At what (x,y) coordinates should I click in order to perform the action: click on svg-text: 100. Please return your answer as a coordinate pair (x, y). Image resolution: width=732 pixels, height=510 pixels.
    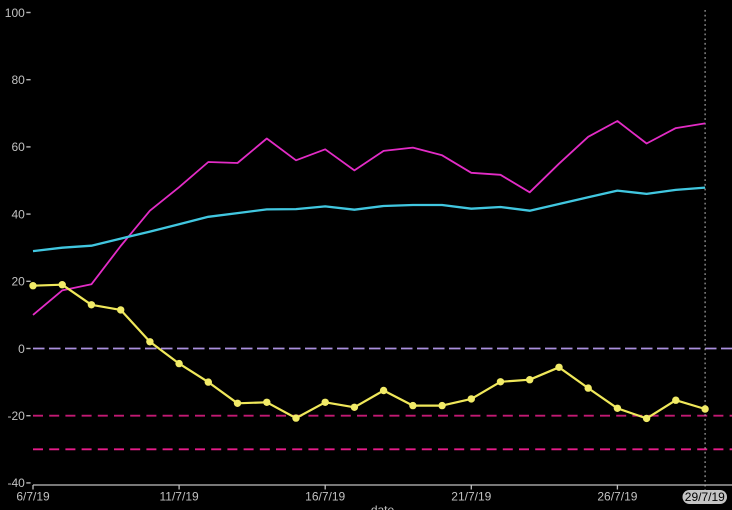
    Looking at the image, I should click on (15, 13).